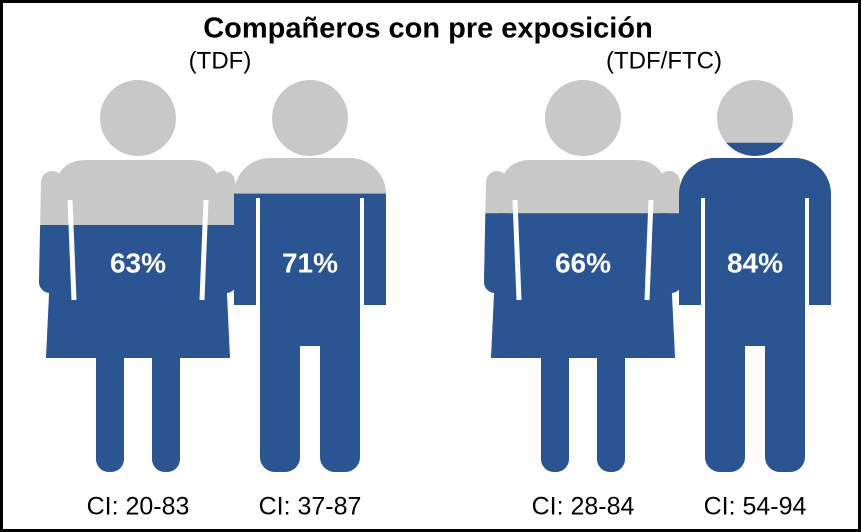 This screenshot has width=861, height=532. I want to click on value-label: 84%, so click(755, 262).